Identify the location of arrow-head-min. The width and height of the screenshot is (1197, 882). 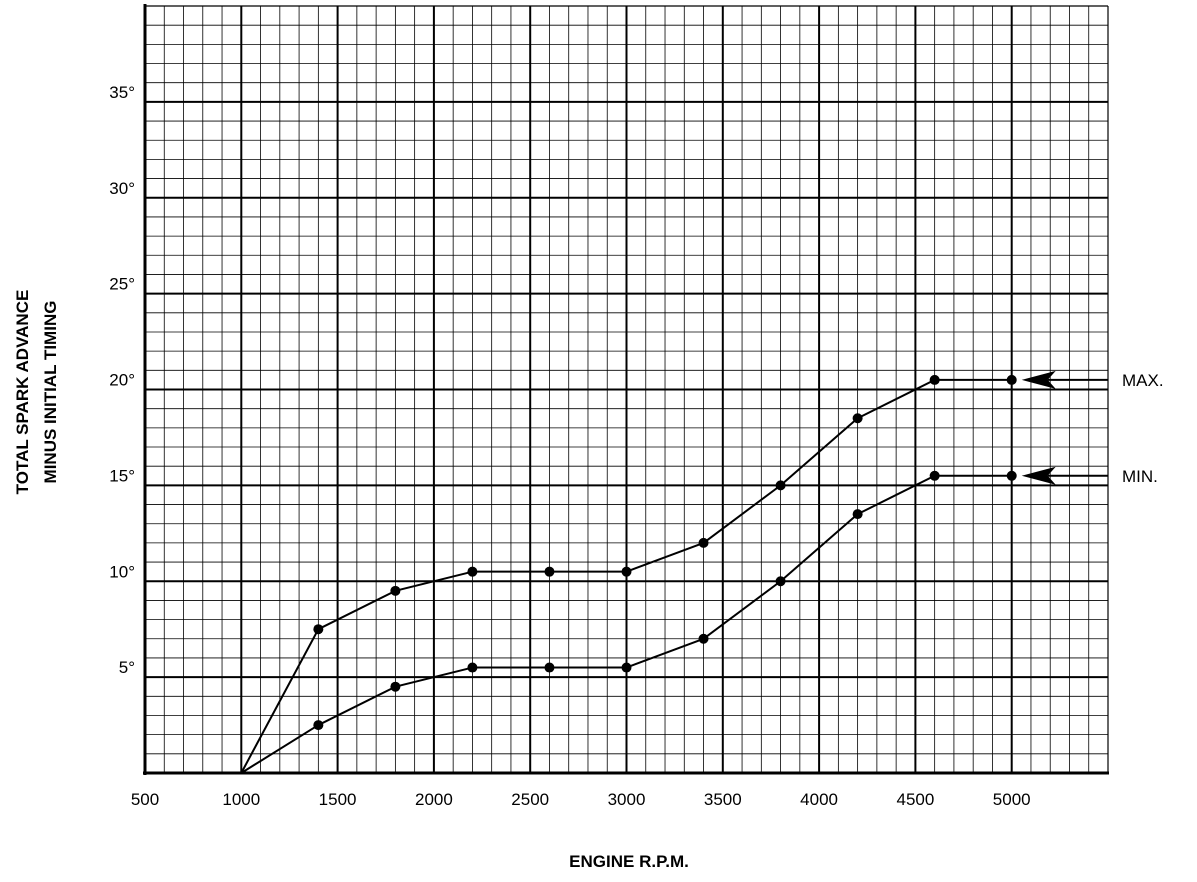
(1038, 475).